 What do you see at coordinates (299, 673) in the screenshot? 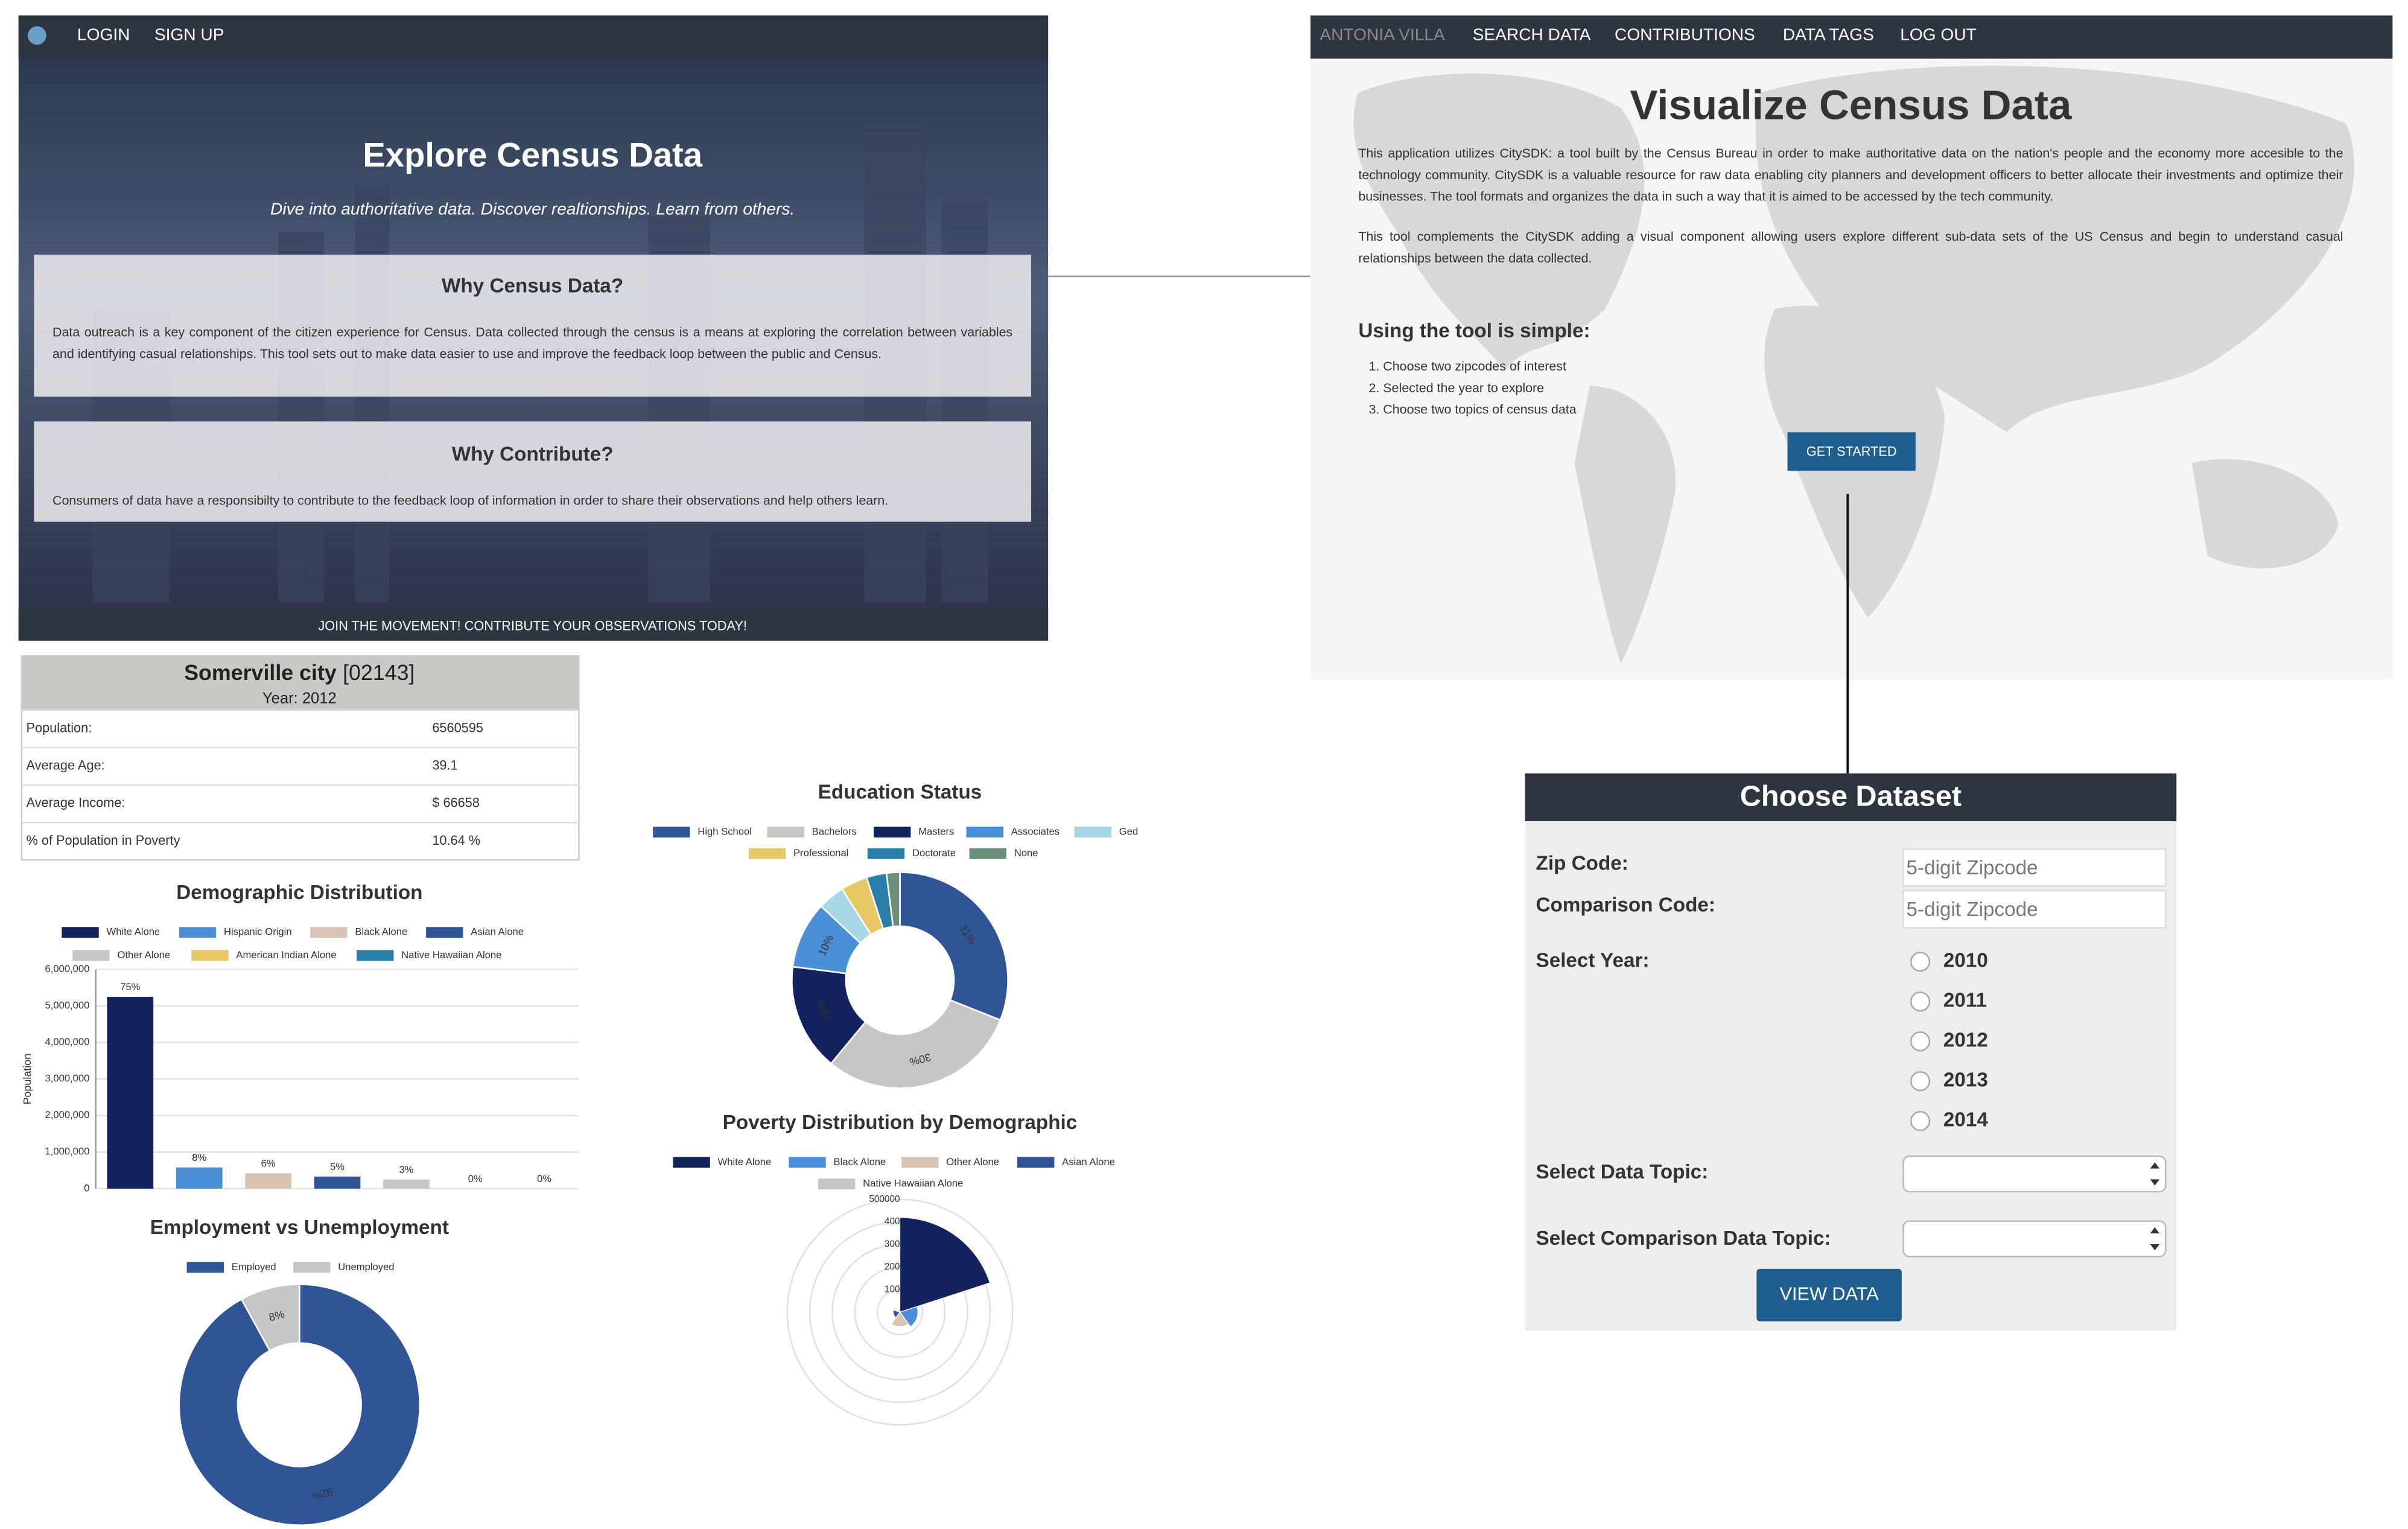
I see `summary-heading: Somerville city [02143]` at bounding box center [299, 673].